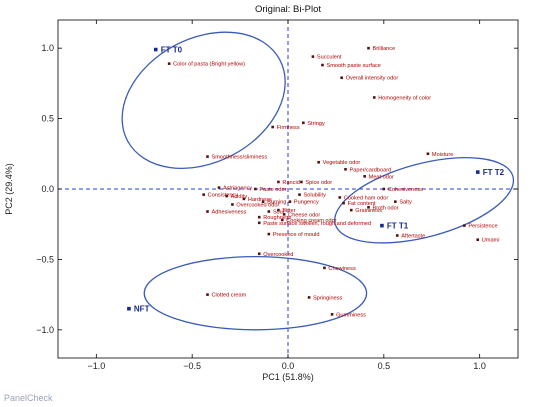 The height and width of the screenshot is (407, 550). Describe the element at coordinates (45, 259) in the screenshot. I see `y-tick-label: −0.5` at that location.